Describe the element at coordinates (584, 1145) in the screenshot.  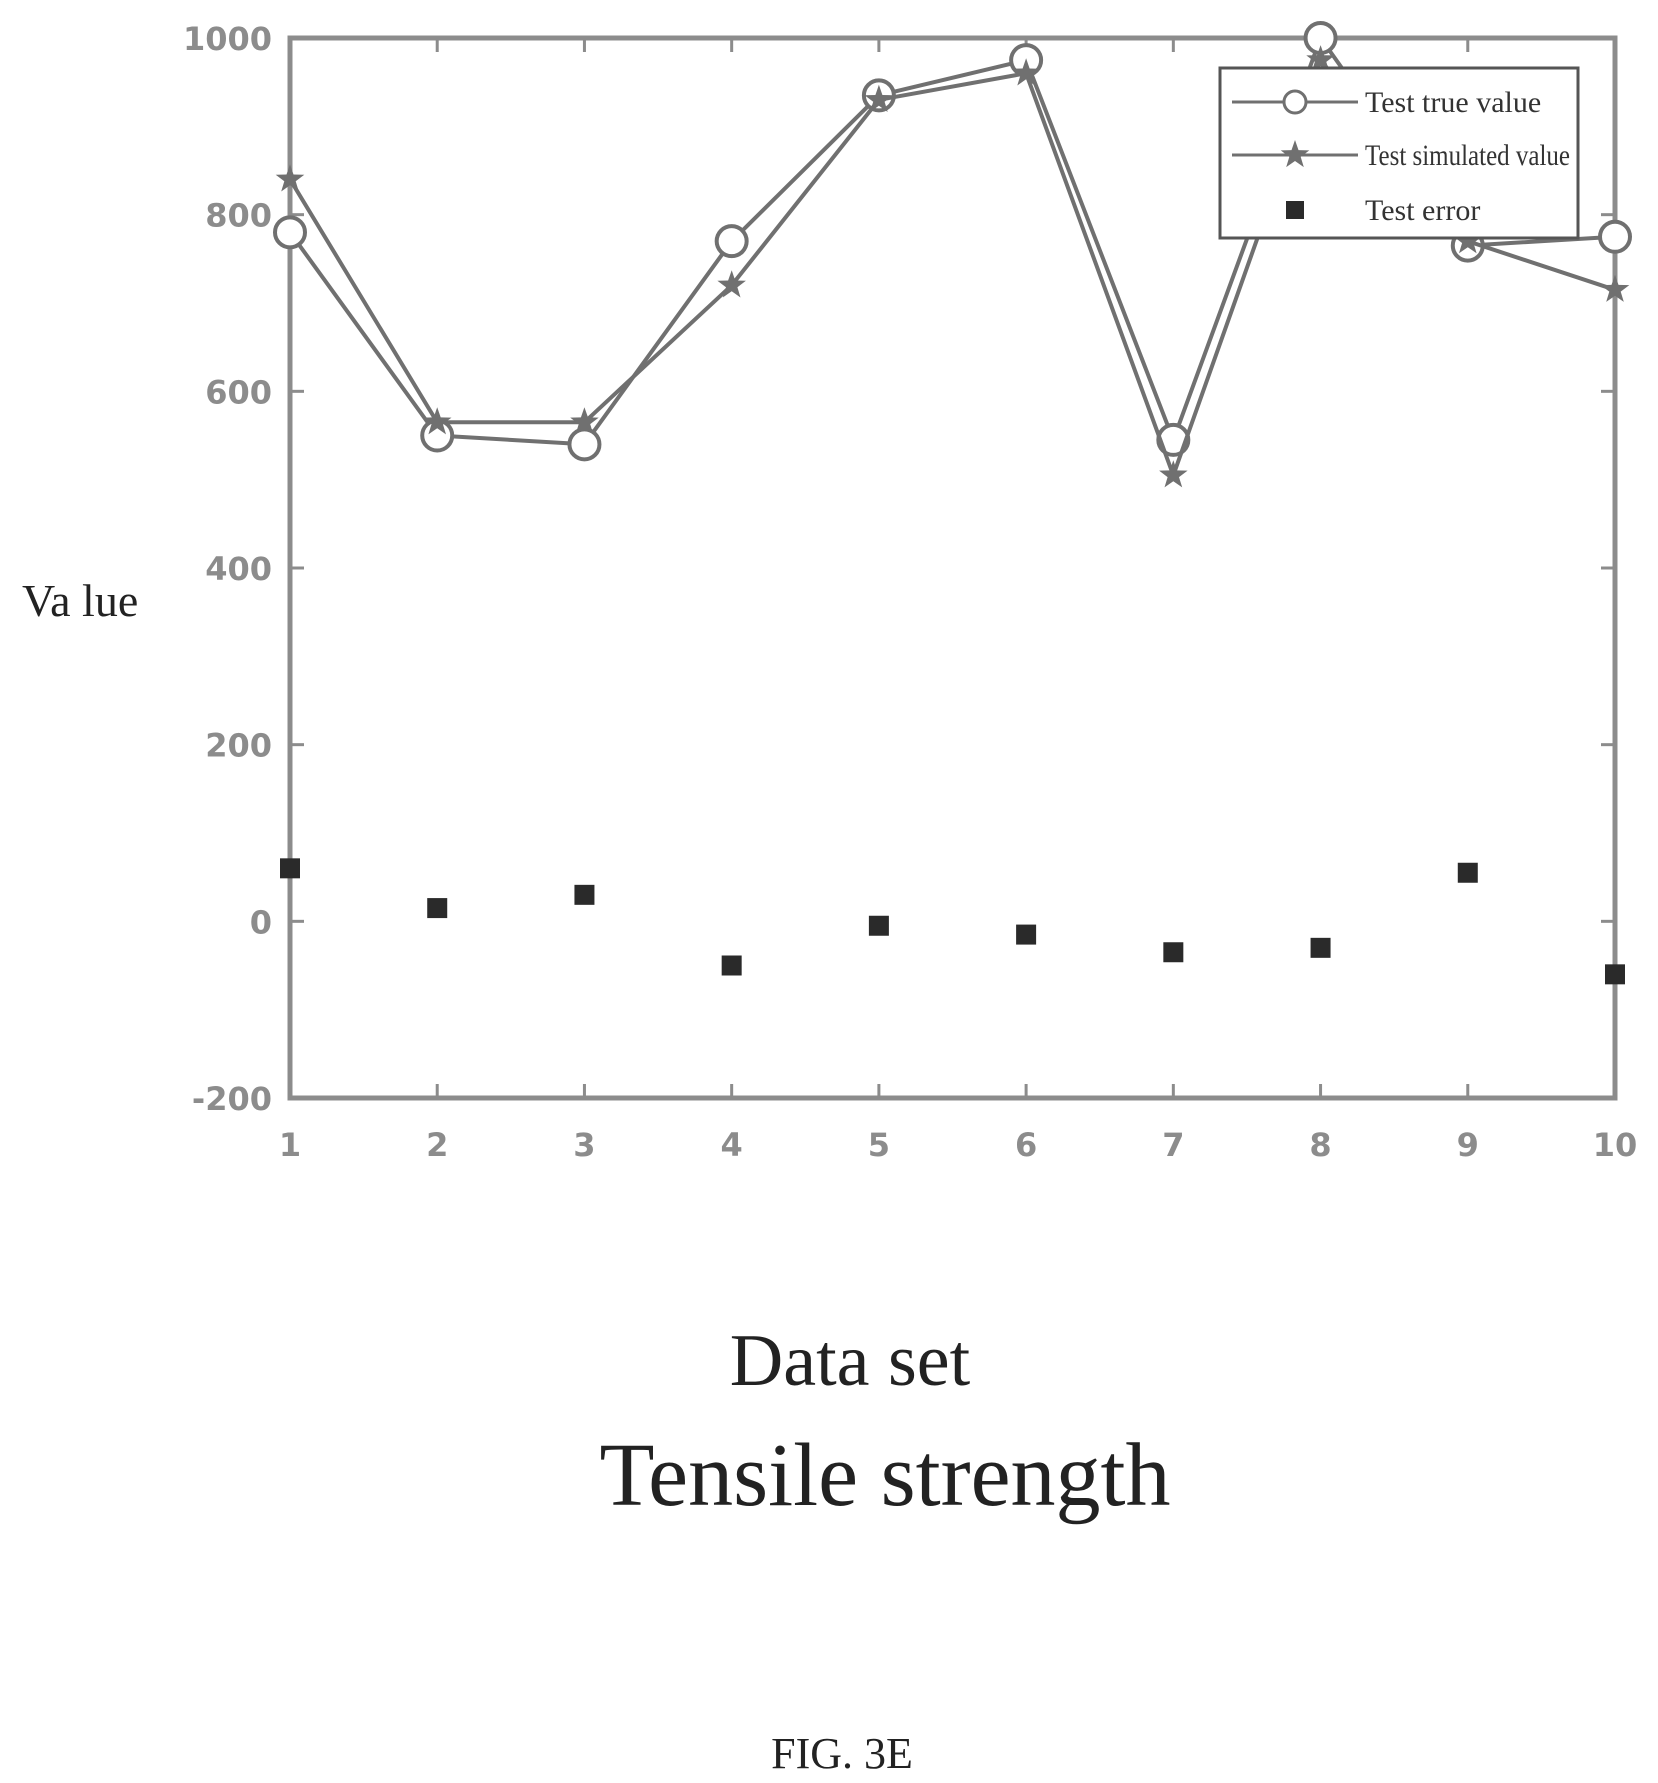
I see `x-tick-label: 3` at that location.